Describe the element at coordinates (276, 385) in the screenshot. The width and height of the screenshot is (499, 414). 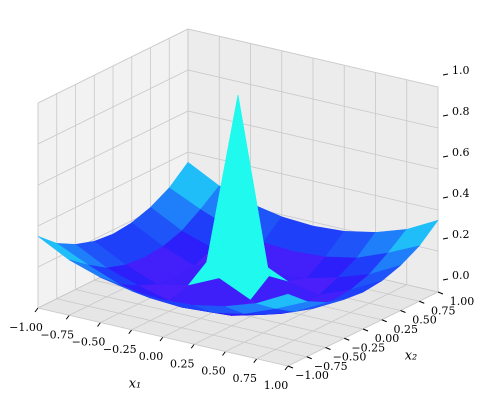
I see `x-tick-label: 1.00` at that location.